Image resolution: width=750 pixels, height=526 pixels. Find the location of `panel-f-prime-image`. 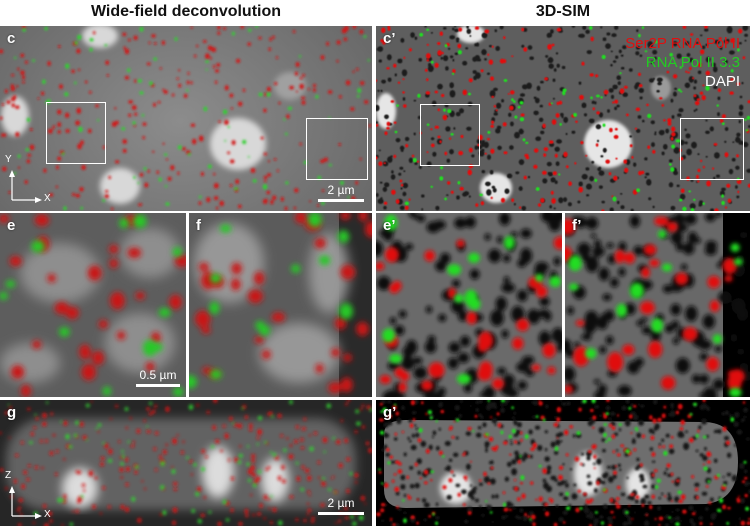

panel-f-prime-image is located at coordinates (657, 305).